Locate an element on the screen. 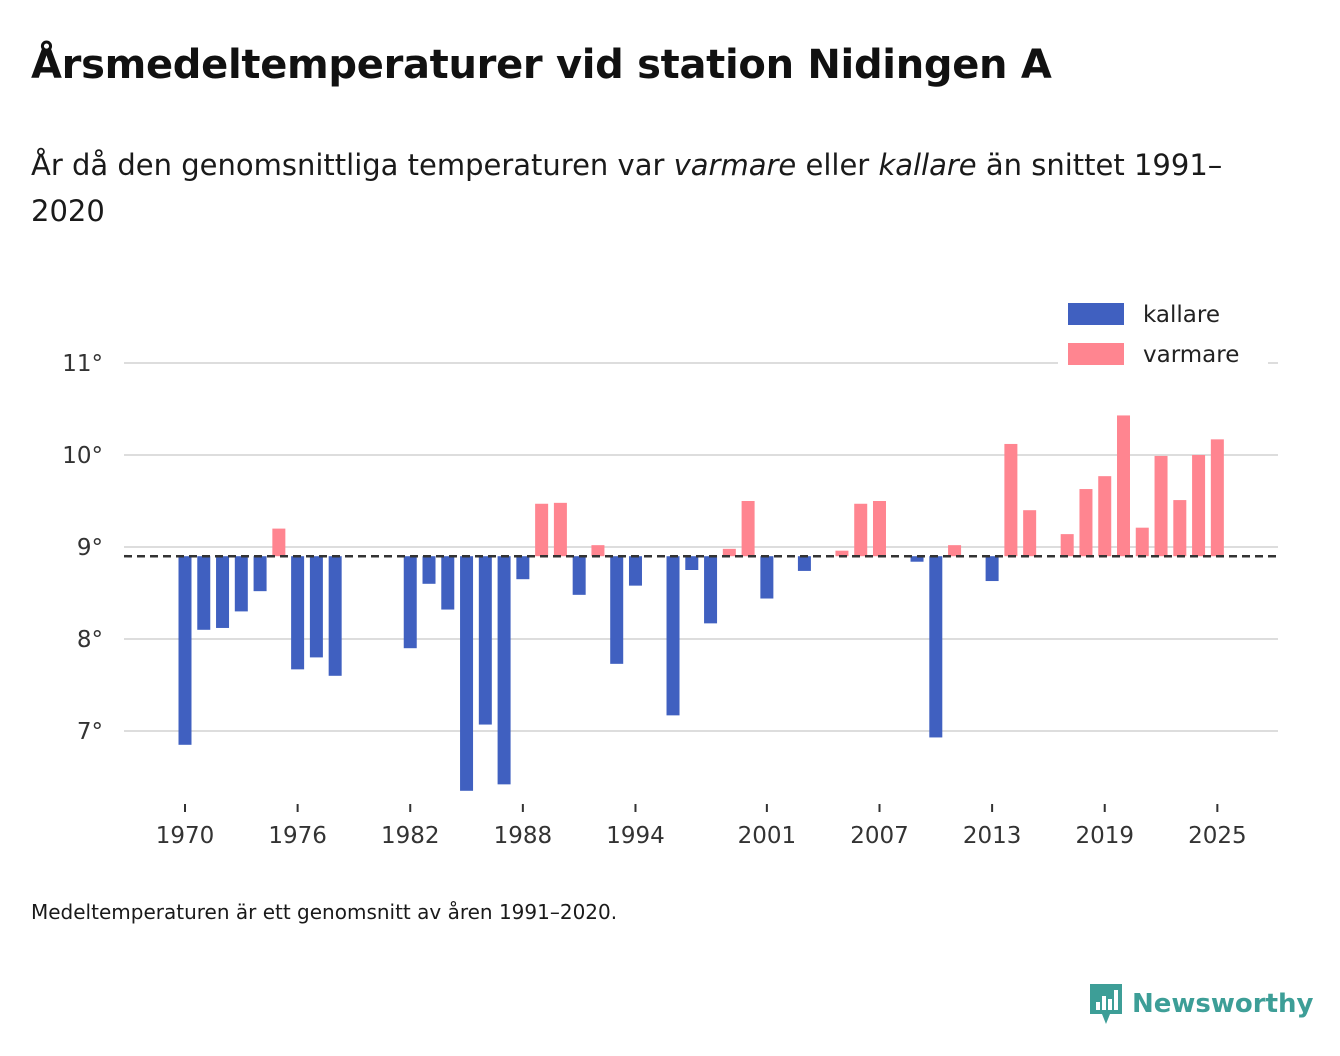  bar-2025 is located at coordinates (1217, 498).